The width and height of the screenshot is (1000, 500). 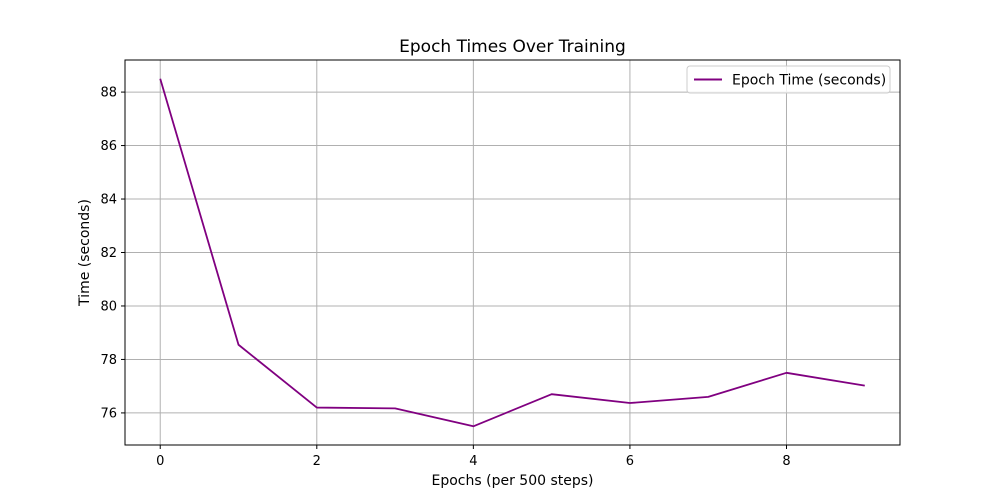 What do you see at coordinates (786, 461) in the screenshot?
I see `x-tick-label: 8` at bounding box center [786, 461].